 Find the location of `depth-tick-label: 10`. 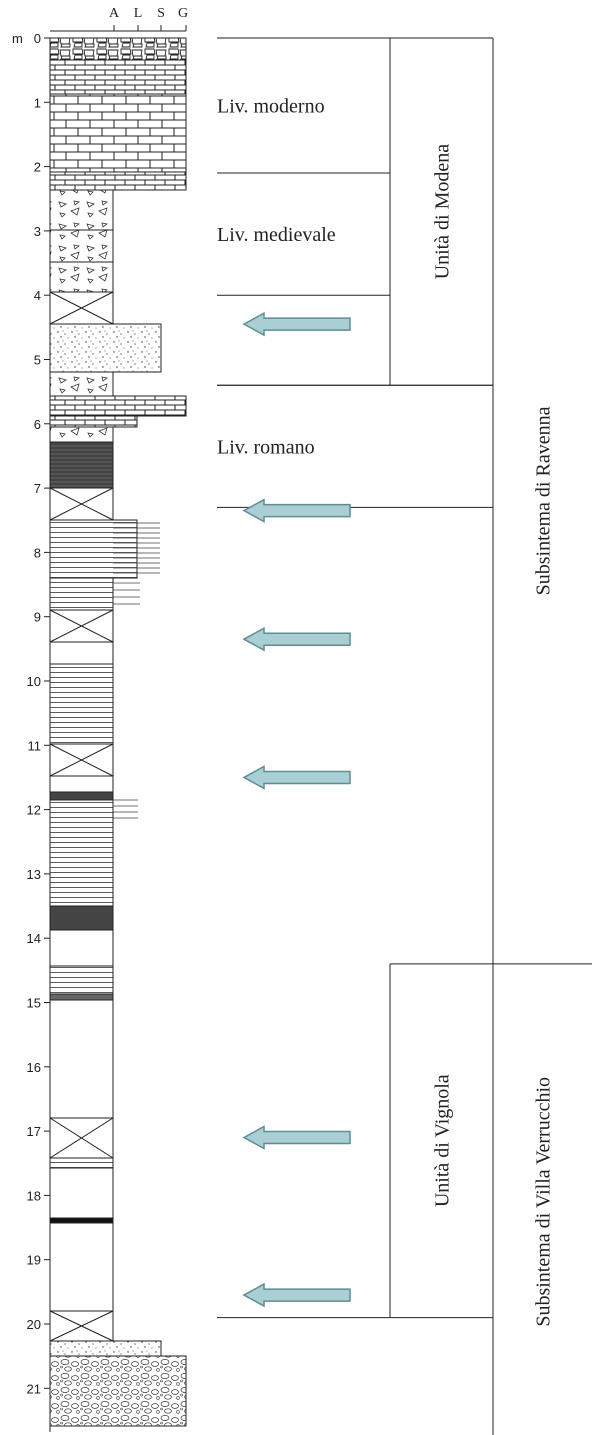

depth-tick-label: 10 is located at coordinates (34, 681).